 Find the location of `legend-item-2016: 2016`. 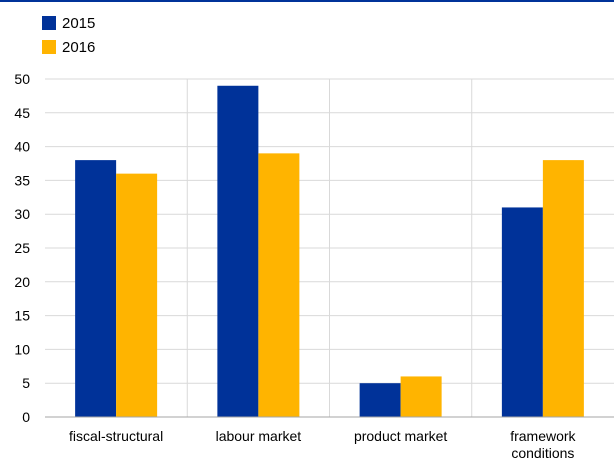

legend-item-2016: 2016 is located at coordinates (68, 47).